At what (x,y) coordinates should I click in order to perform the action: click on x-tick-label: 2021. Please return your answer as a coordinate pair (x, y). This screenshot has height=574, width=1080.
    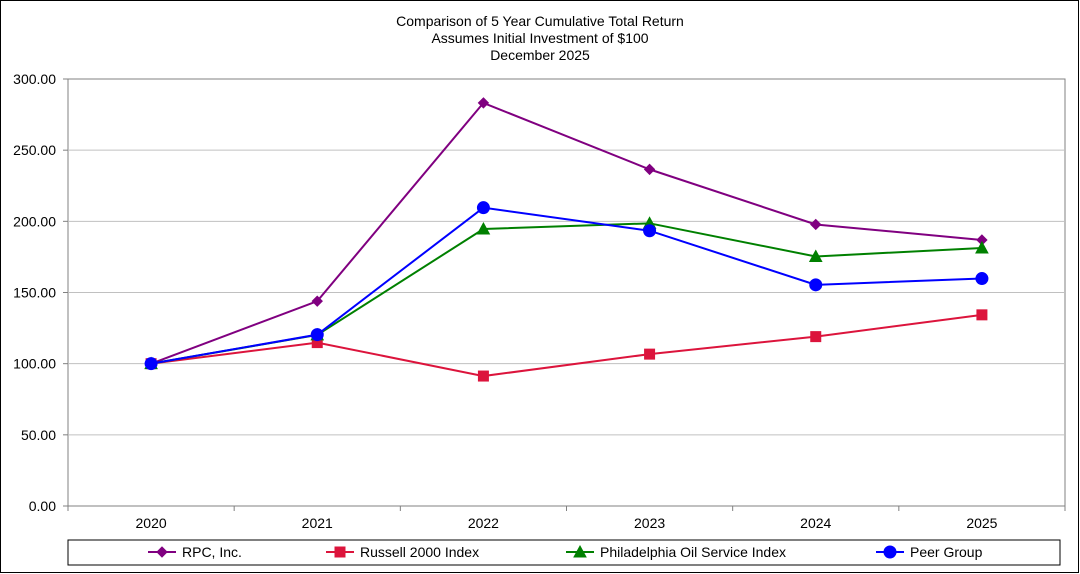
    Looking at the image, I should click on (317, 523).